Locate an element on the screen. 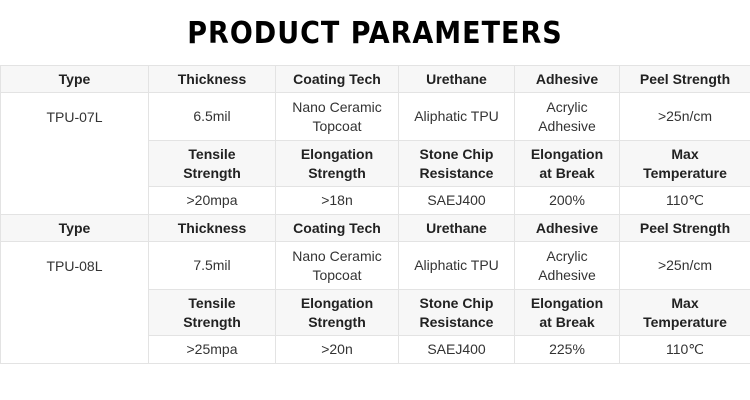 The width and height of the screenshot is (750, 400). tensile-strength-value: >20mpa is located at coordinates (212, 200).